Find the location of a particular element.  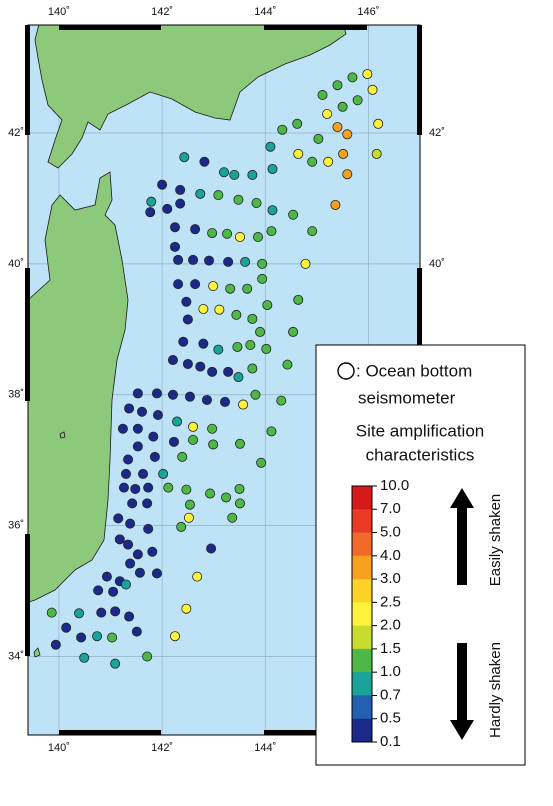

colorbar-border is located at coordinates (362, 614).